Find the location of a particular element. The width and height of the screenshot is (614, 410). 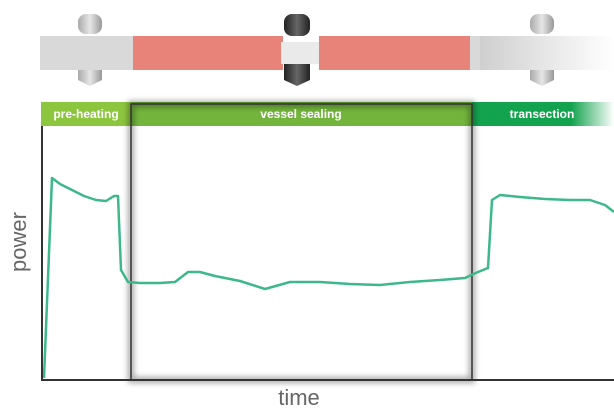

phase-bar-transection is located at coordinates (543, 114).